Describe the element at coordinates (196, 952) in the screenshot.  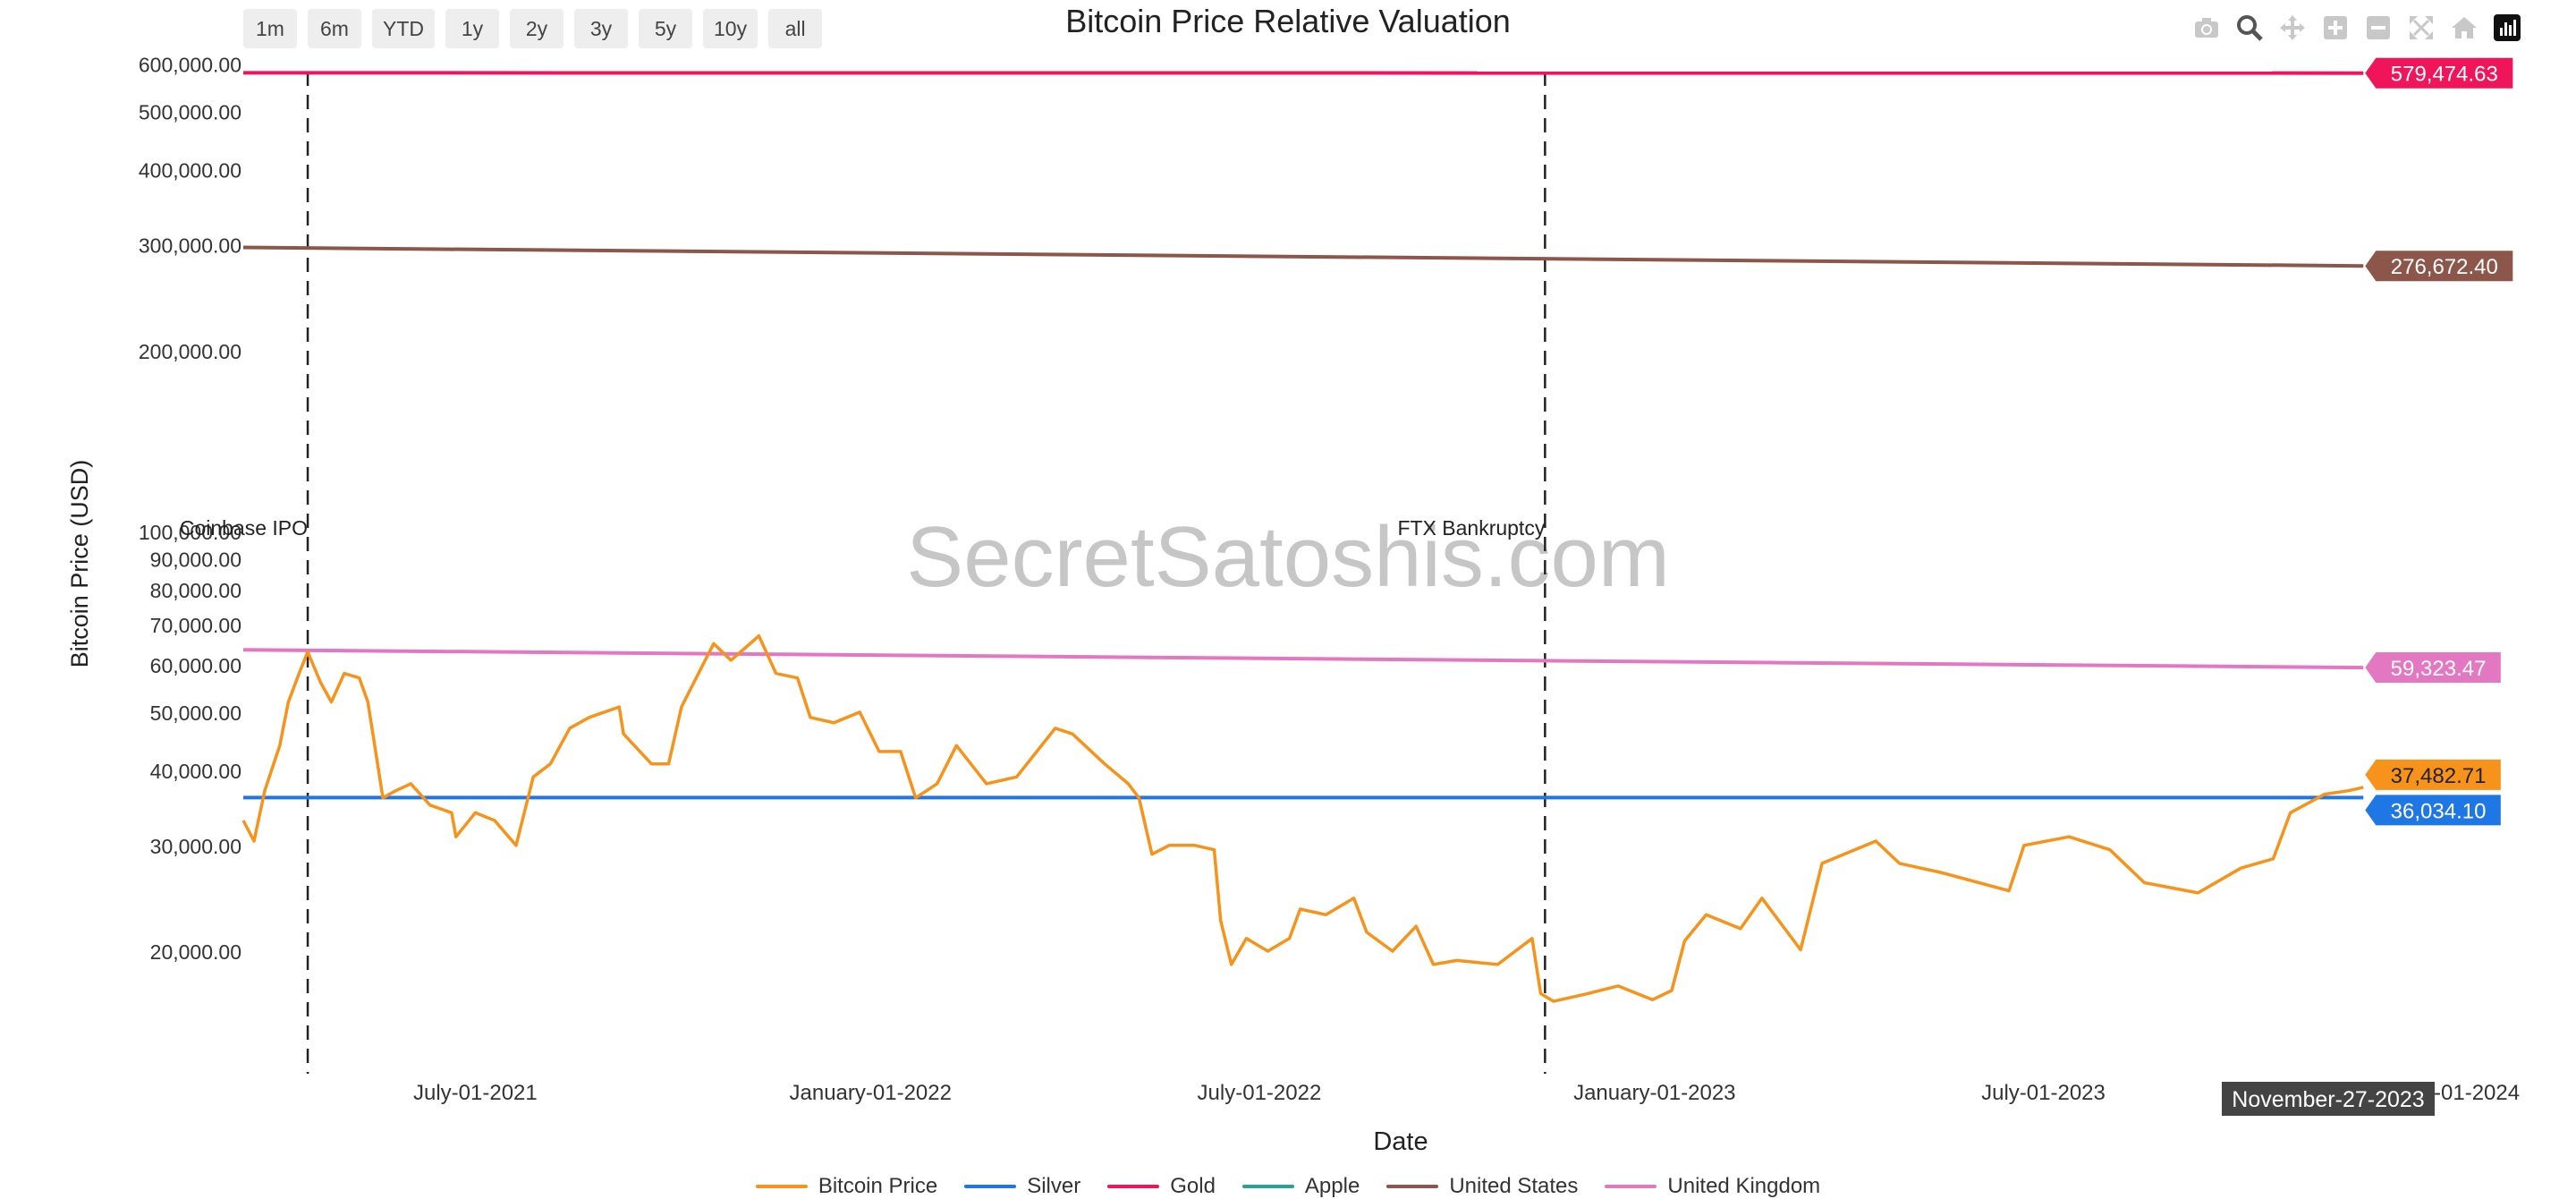
I see `y-tick-label: 20,000.00` at that location.